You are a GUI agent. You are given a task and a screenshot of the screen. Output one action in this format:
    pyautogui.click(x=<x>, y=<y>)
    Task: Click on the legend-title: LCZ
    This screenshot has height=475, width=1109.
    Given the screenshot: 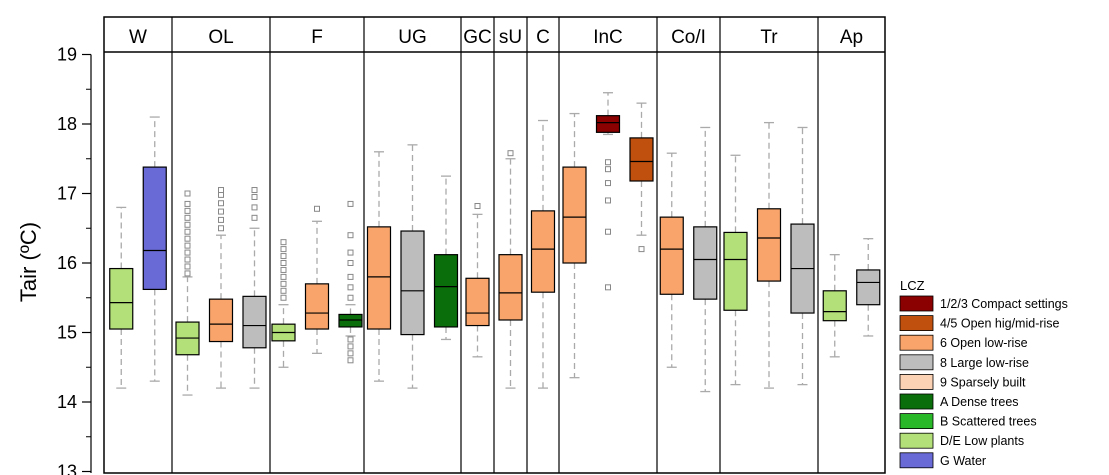 What is the action you would take?
    pyautogui.click(x=912, y=285)
    